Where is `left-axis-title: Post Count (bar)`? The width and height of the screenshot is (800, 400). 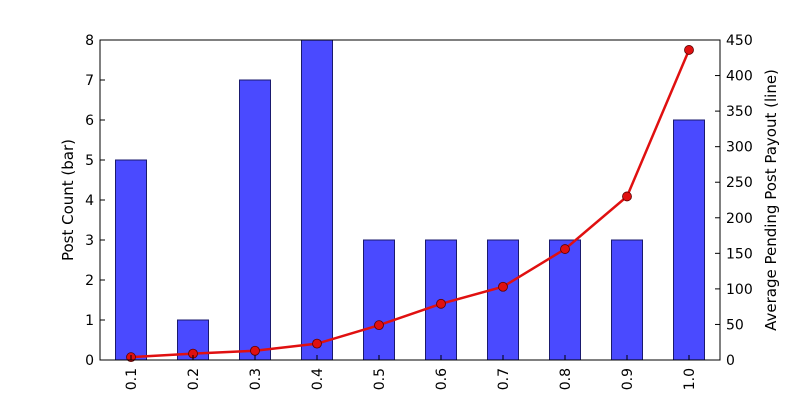
left-axis-title: Post Count (bar) is located at coordinates (68, 200).